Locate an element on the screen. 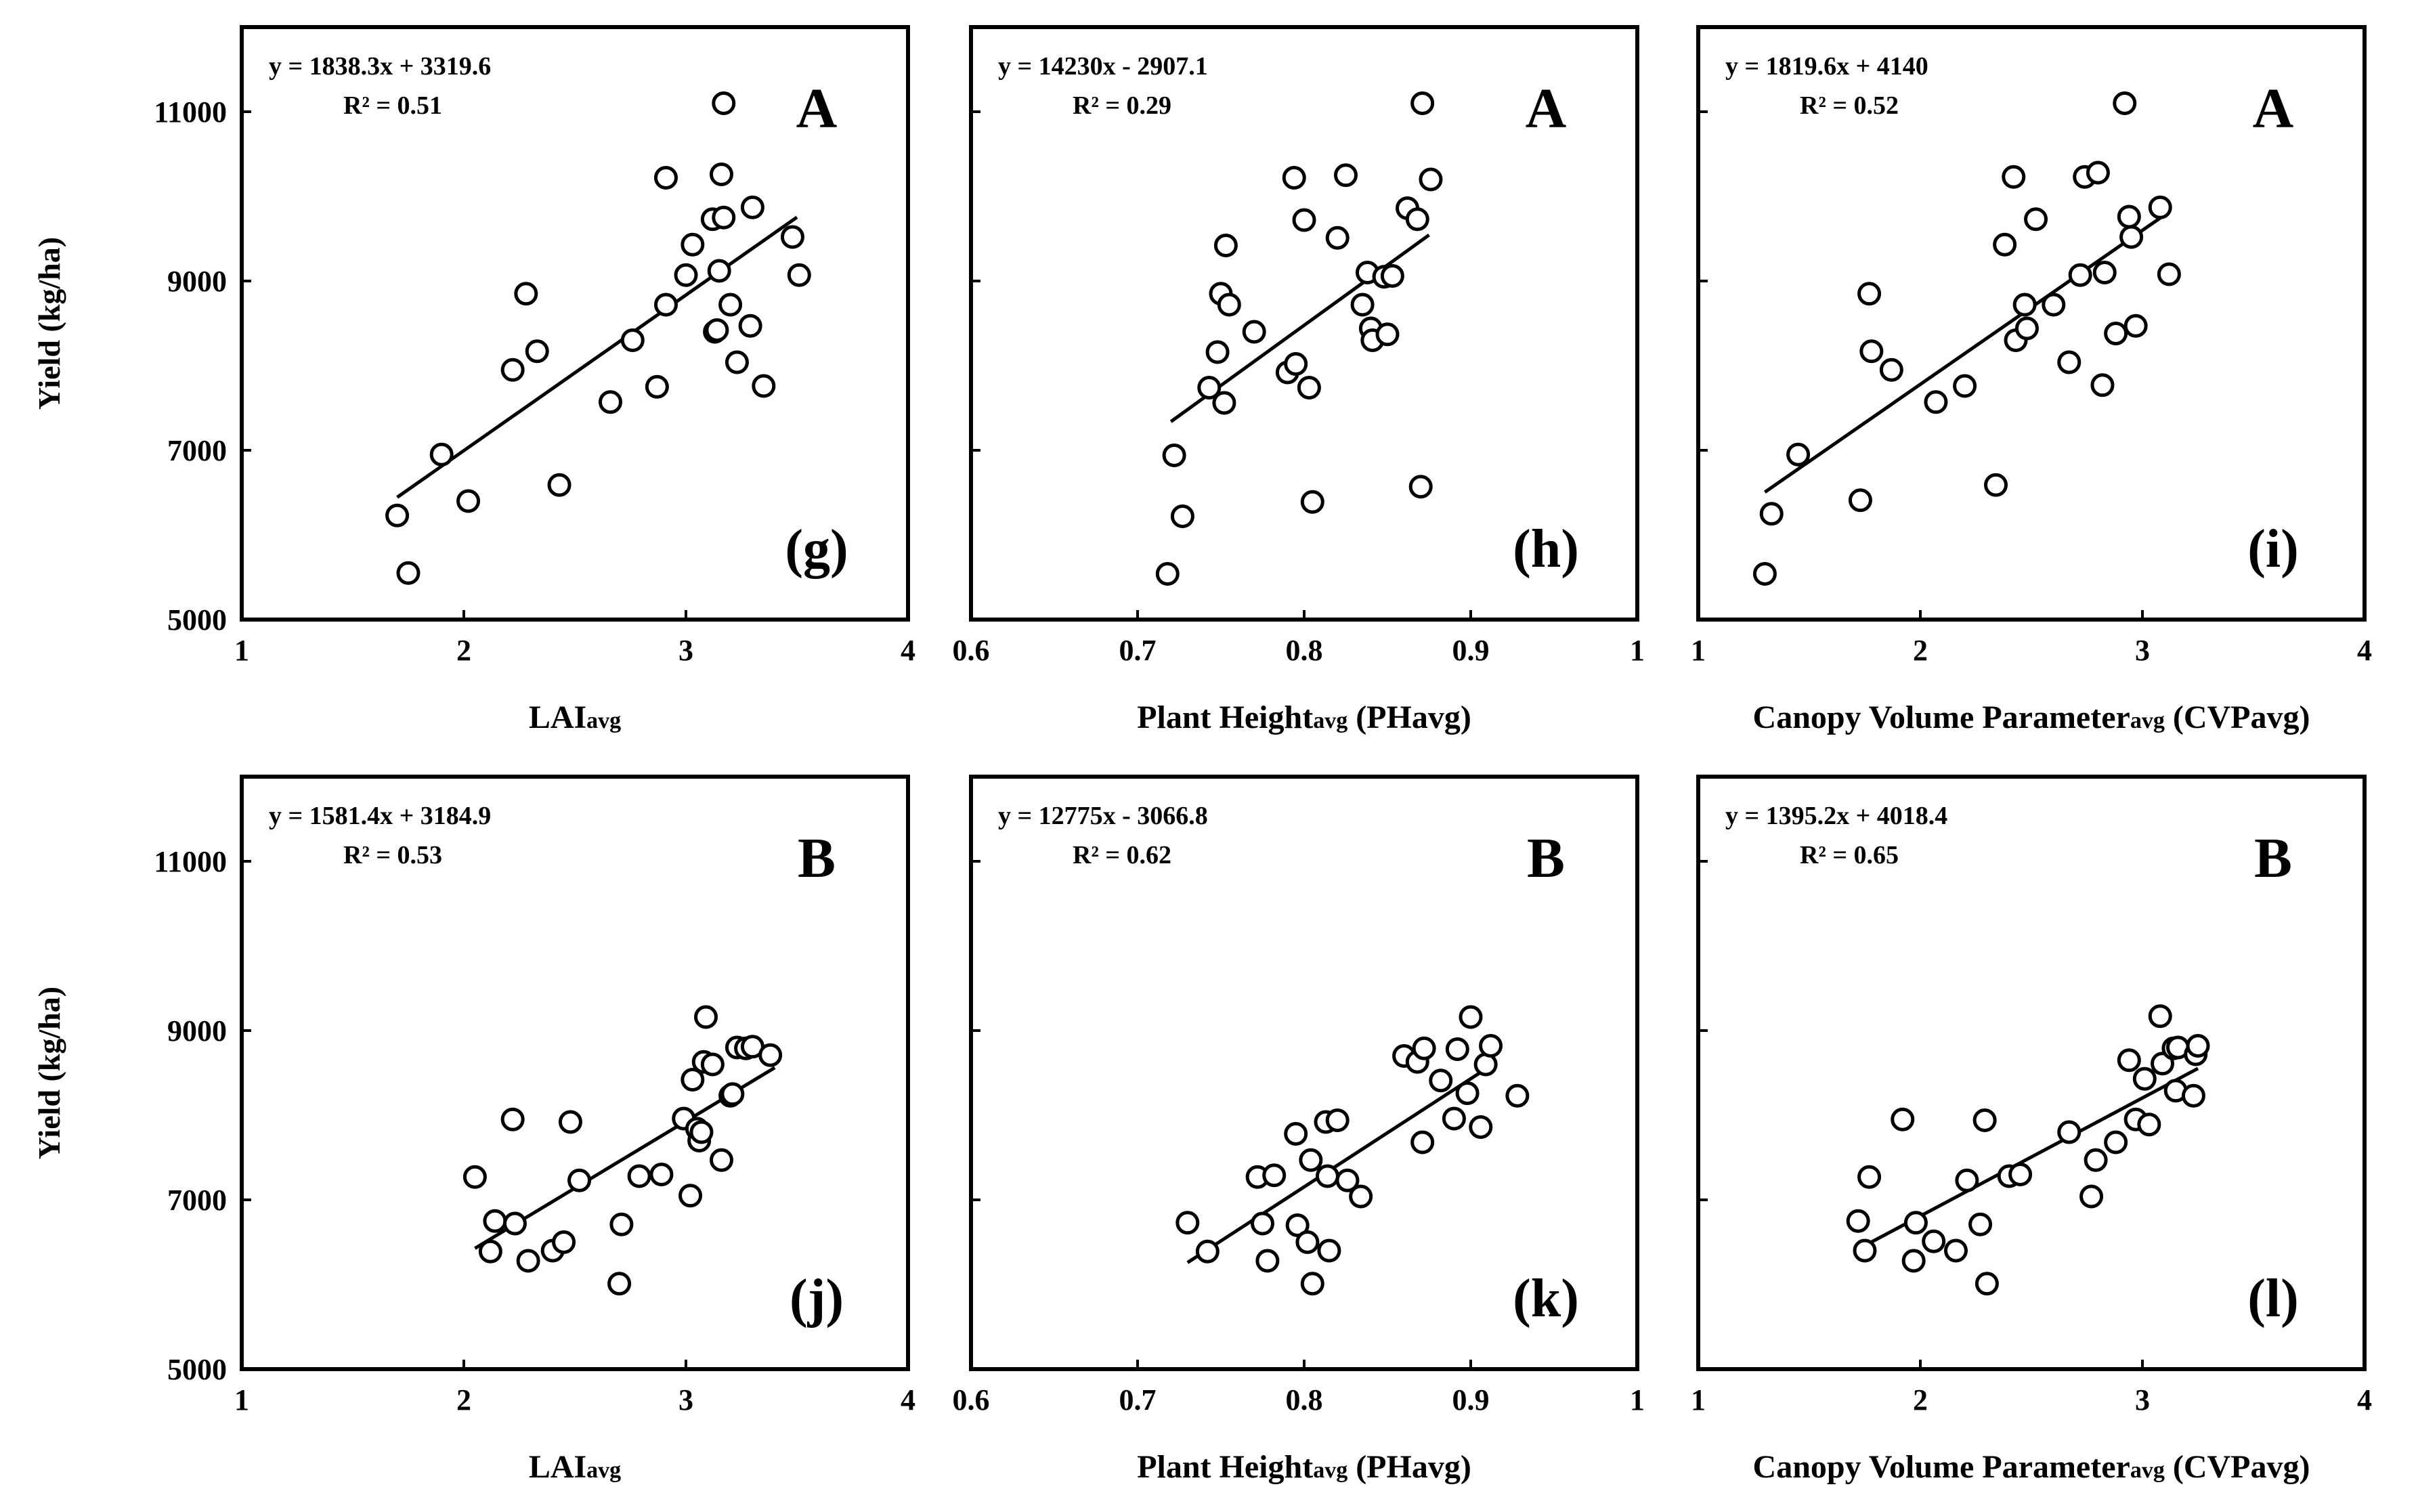 Image resolution: width=2416 pixels, height=1512 pixels. trendline is located at coordinates (597, 357).